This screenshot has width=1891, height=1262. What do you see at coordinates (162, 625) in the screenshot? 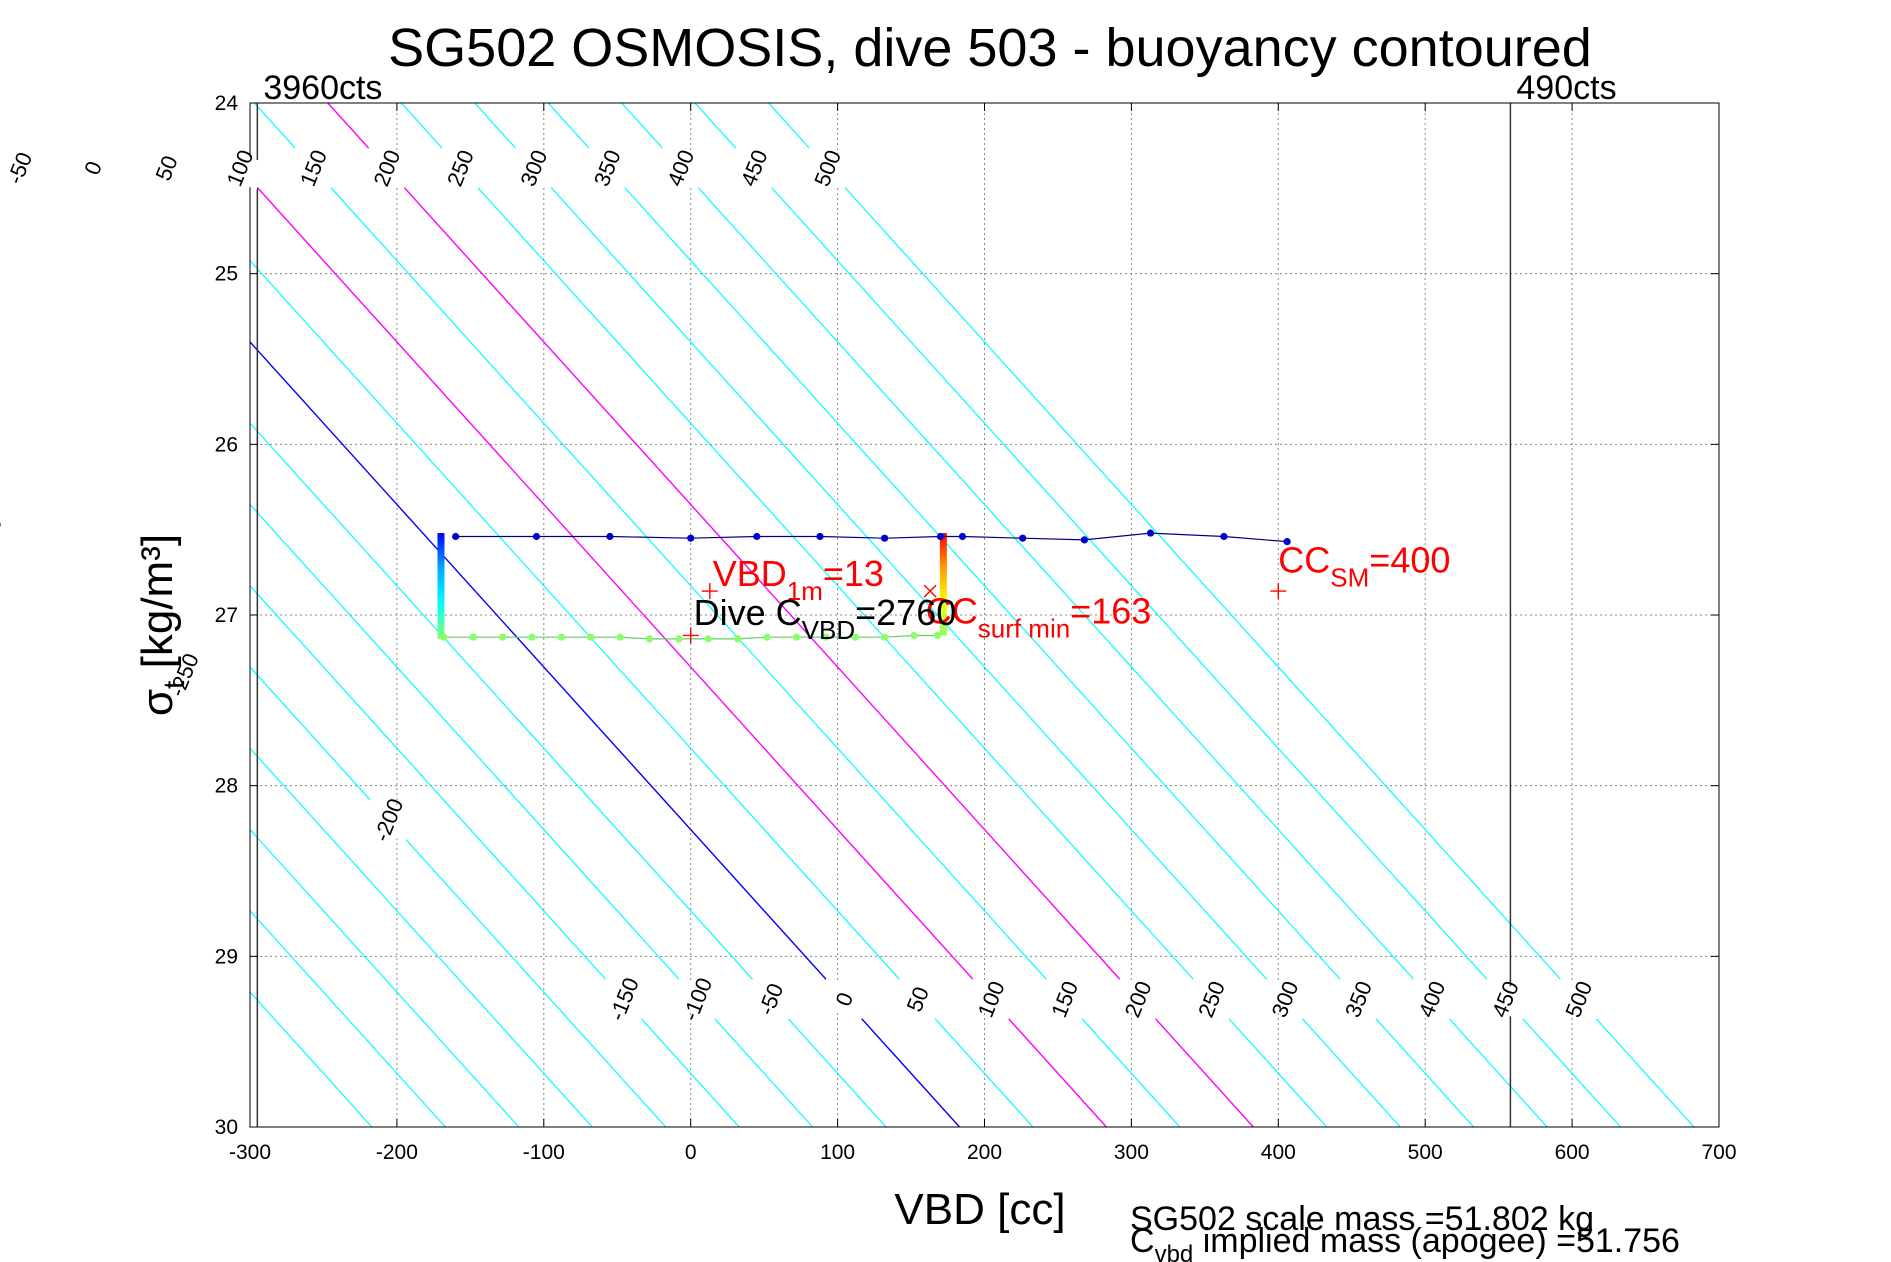
I see `svg-text: σt [kg/m³]` at bounding box center [162, 625].